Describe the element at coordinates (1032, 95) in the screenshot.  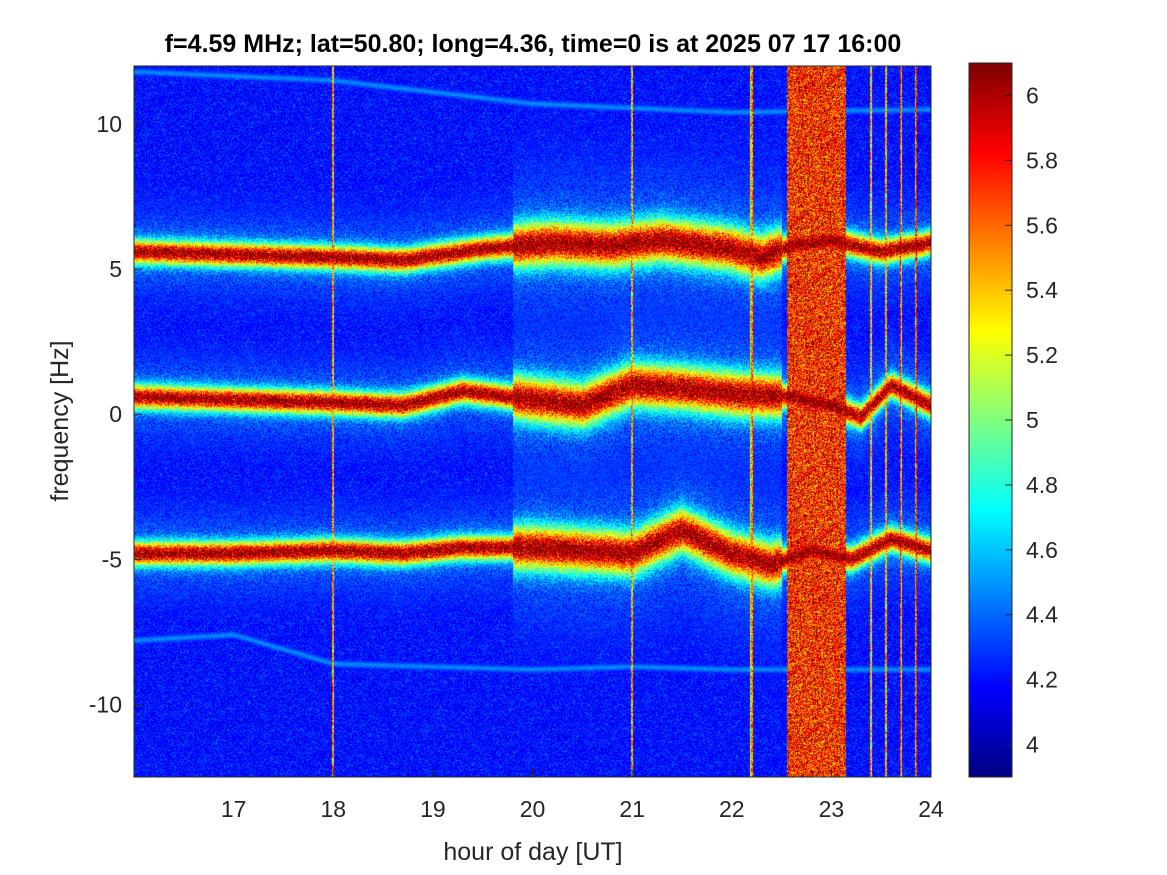
I see `colorbar-tick-label: 6` at that location.